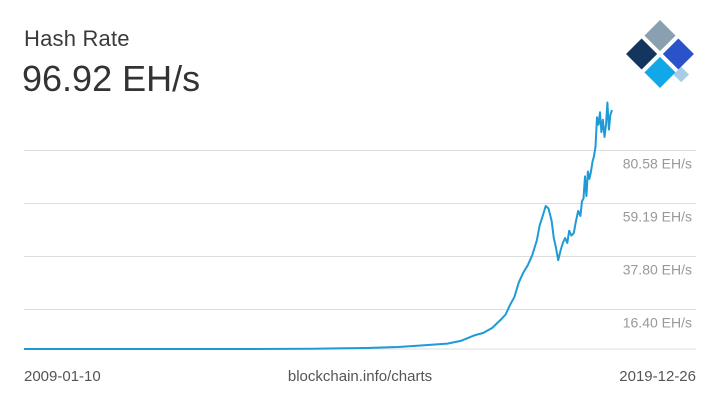 This screenshot has width=720, height=405. I want to click on y-tick-label: 80.58 EH/s, so click(657, 164).